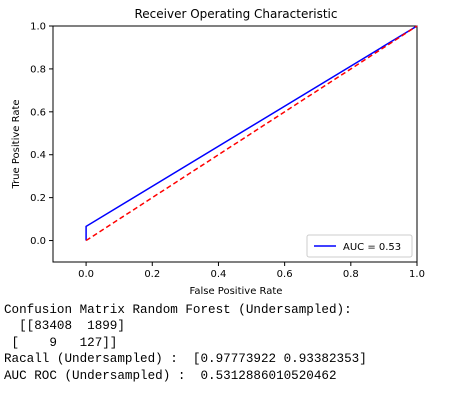  What do you see at coordinates (38, 155) in the screenshot?
I see `y-tick-label: 0.4` at bounding box center [38, 155].